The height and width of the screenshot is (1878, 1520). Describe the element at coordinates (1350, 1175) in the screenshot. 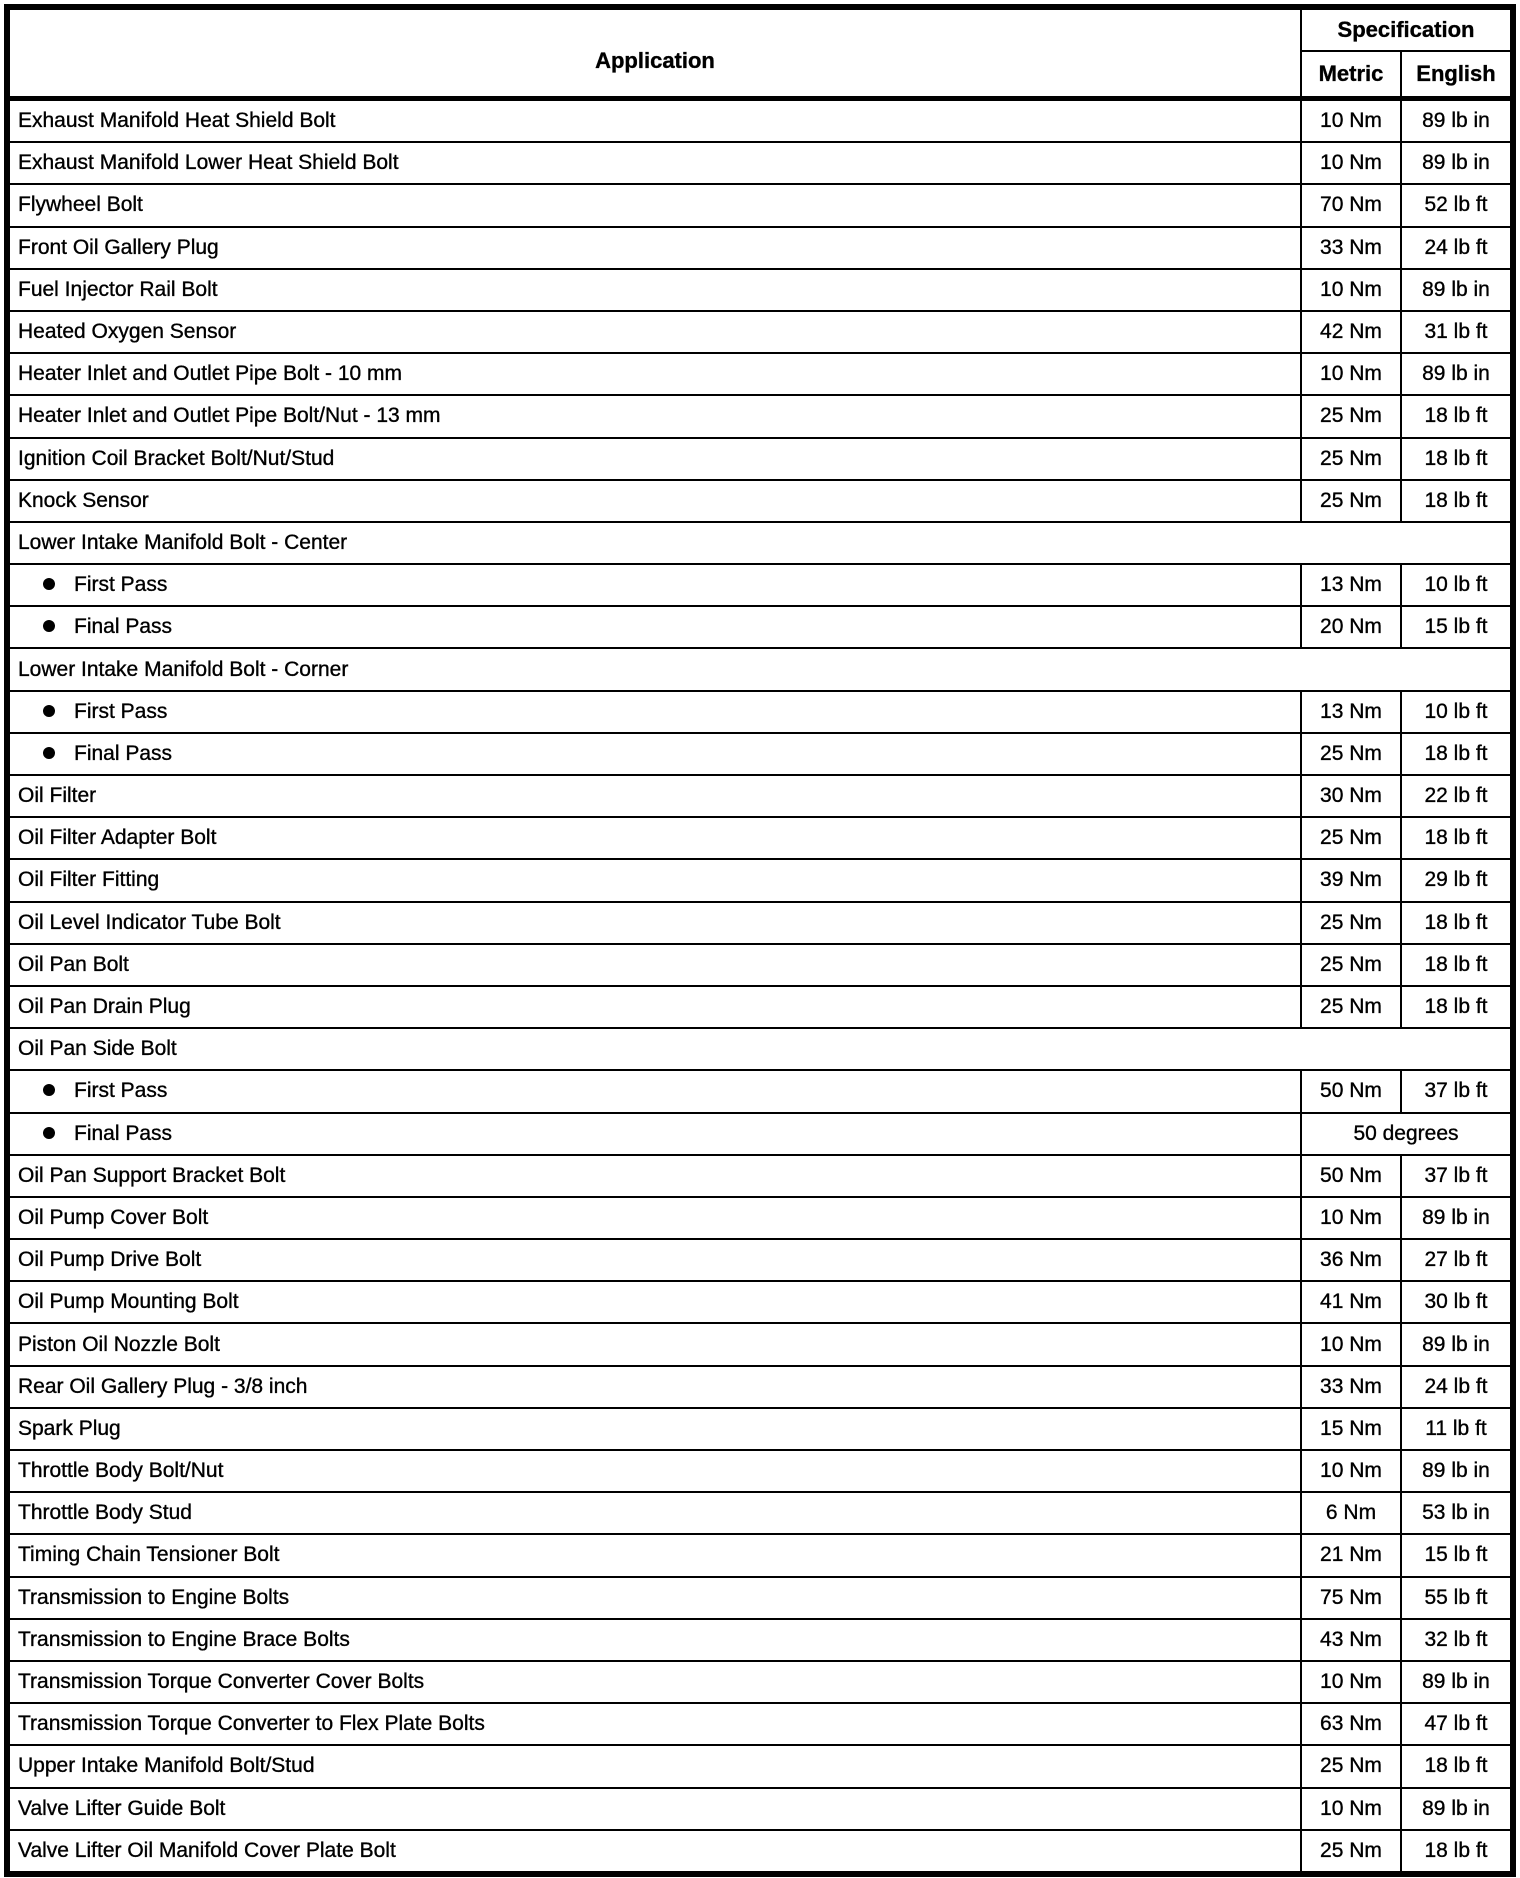

I see `metric-value: 50 Nm` at that location.